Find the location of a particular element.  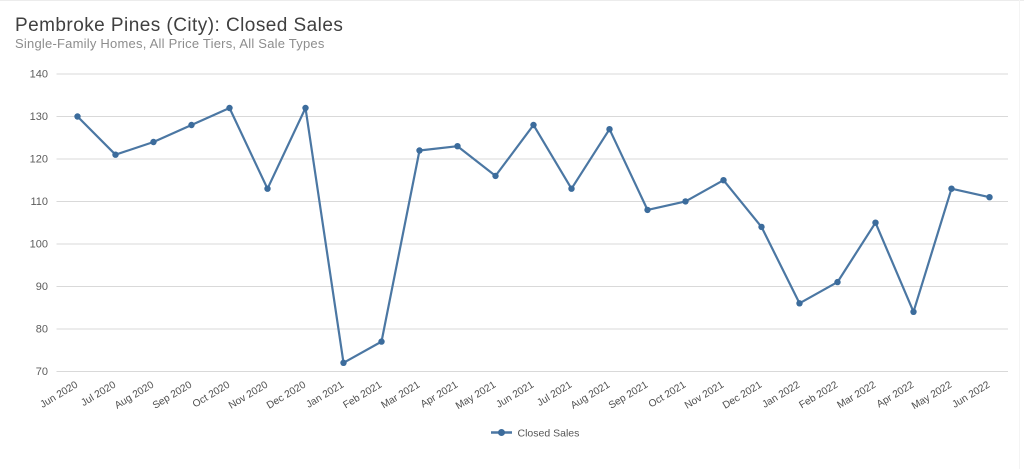

svg-text: Feb 2021 is located at coordinates (362, 395).